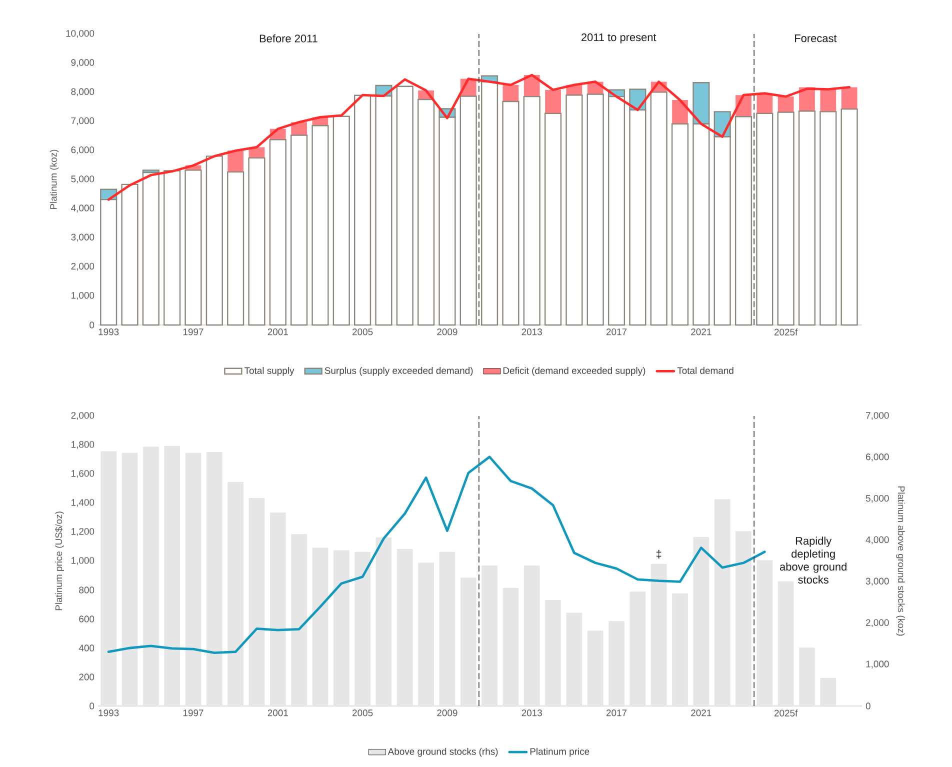 This screenshot has height=767, width=952. What do you see at coordinates (82, 63) in the screenshot?
I see `y-tick-label: 9,000` at bounding box center [82, 63].